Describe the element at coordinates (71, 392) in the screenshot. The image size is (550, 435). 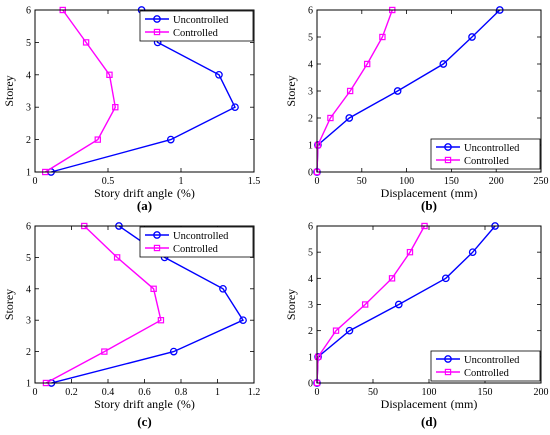
I see `x-tick-label: 0.2` at that location.